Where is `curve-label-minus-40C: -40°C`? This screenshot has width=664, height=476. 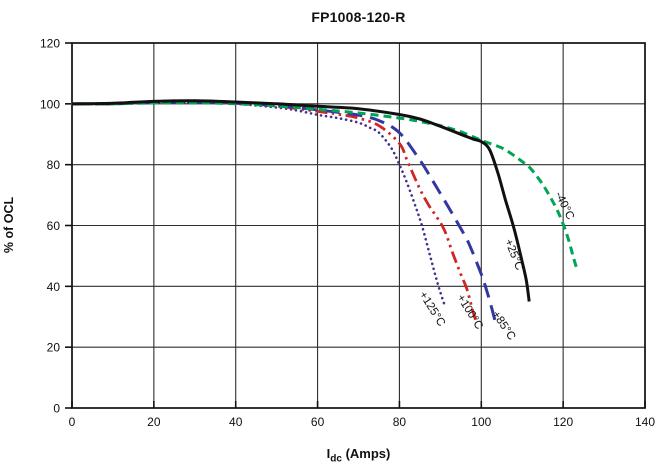
curve-label-minus-40C: -40°C is located at coordinates (564, 206).